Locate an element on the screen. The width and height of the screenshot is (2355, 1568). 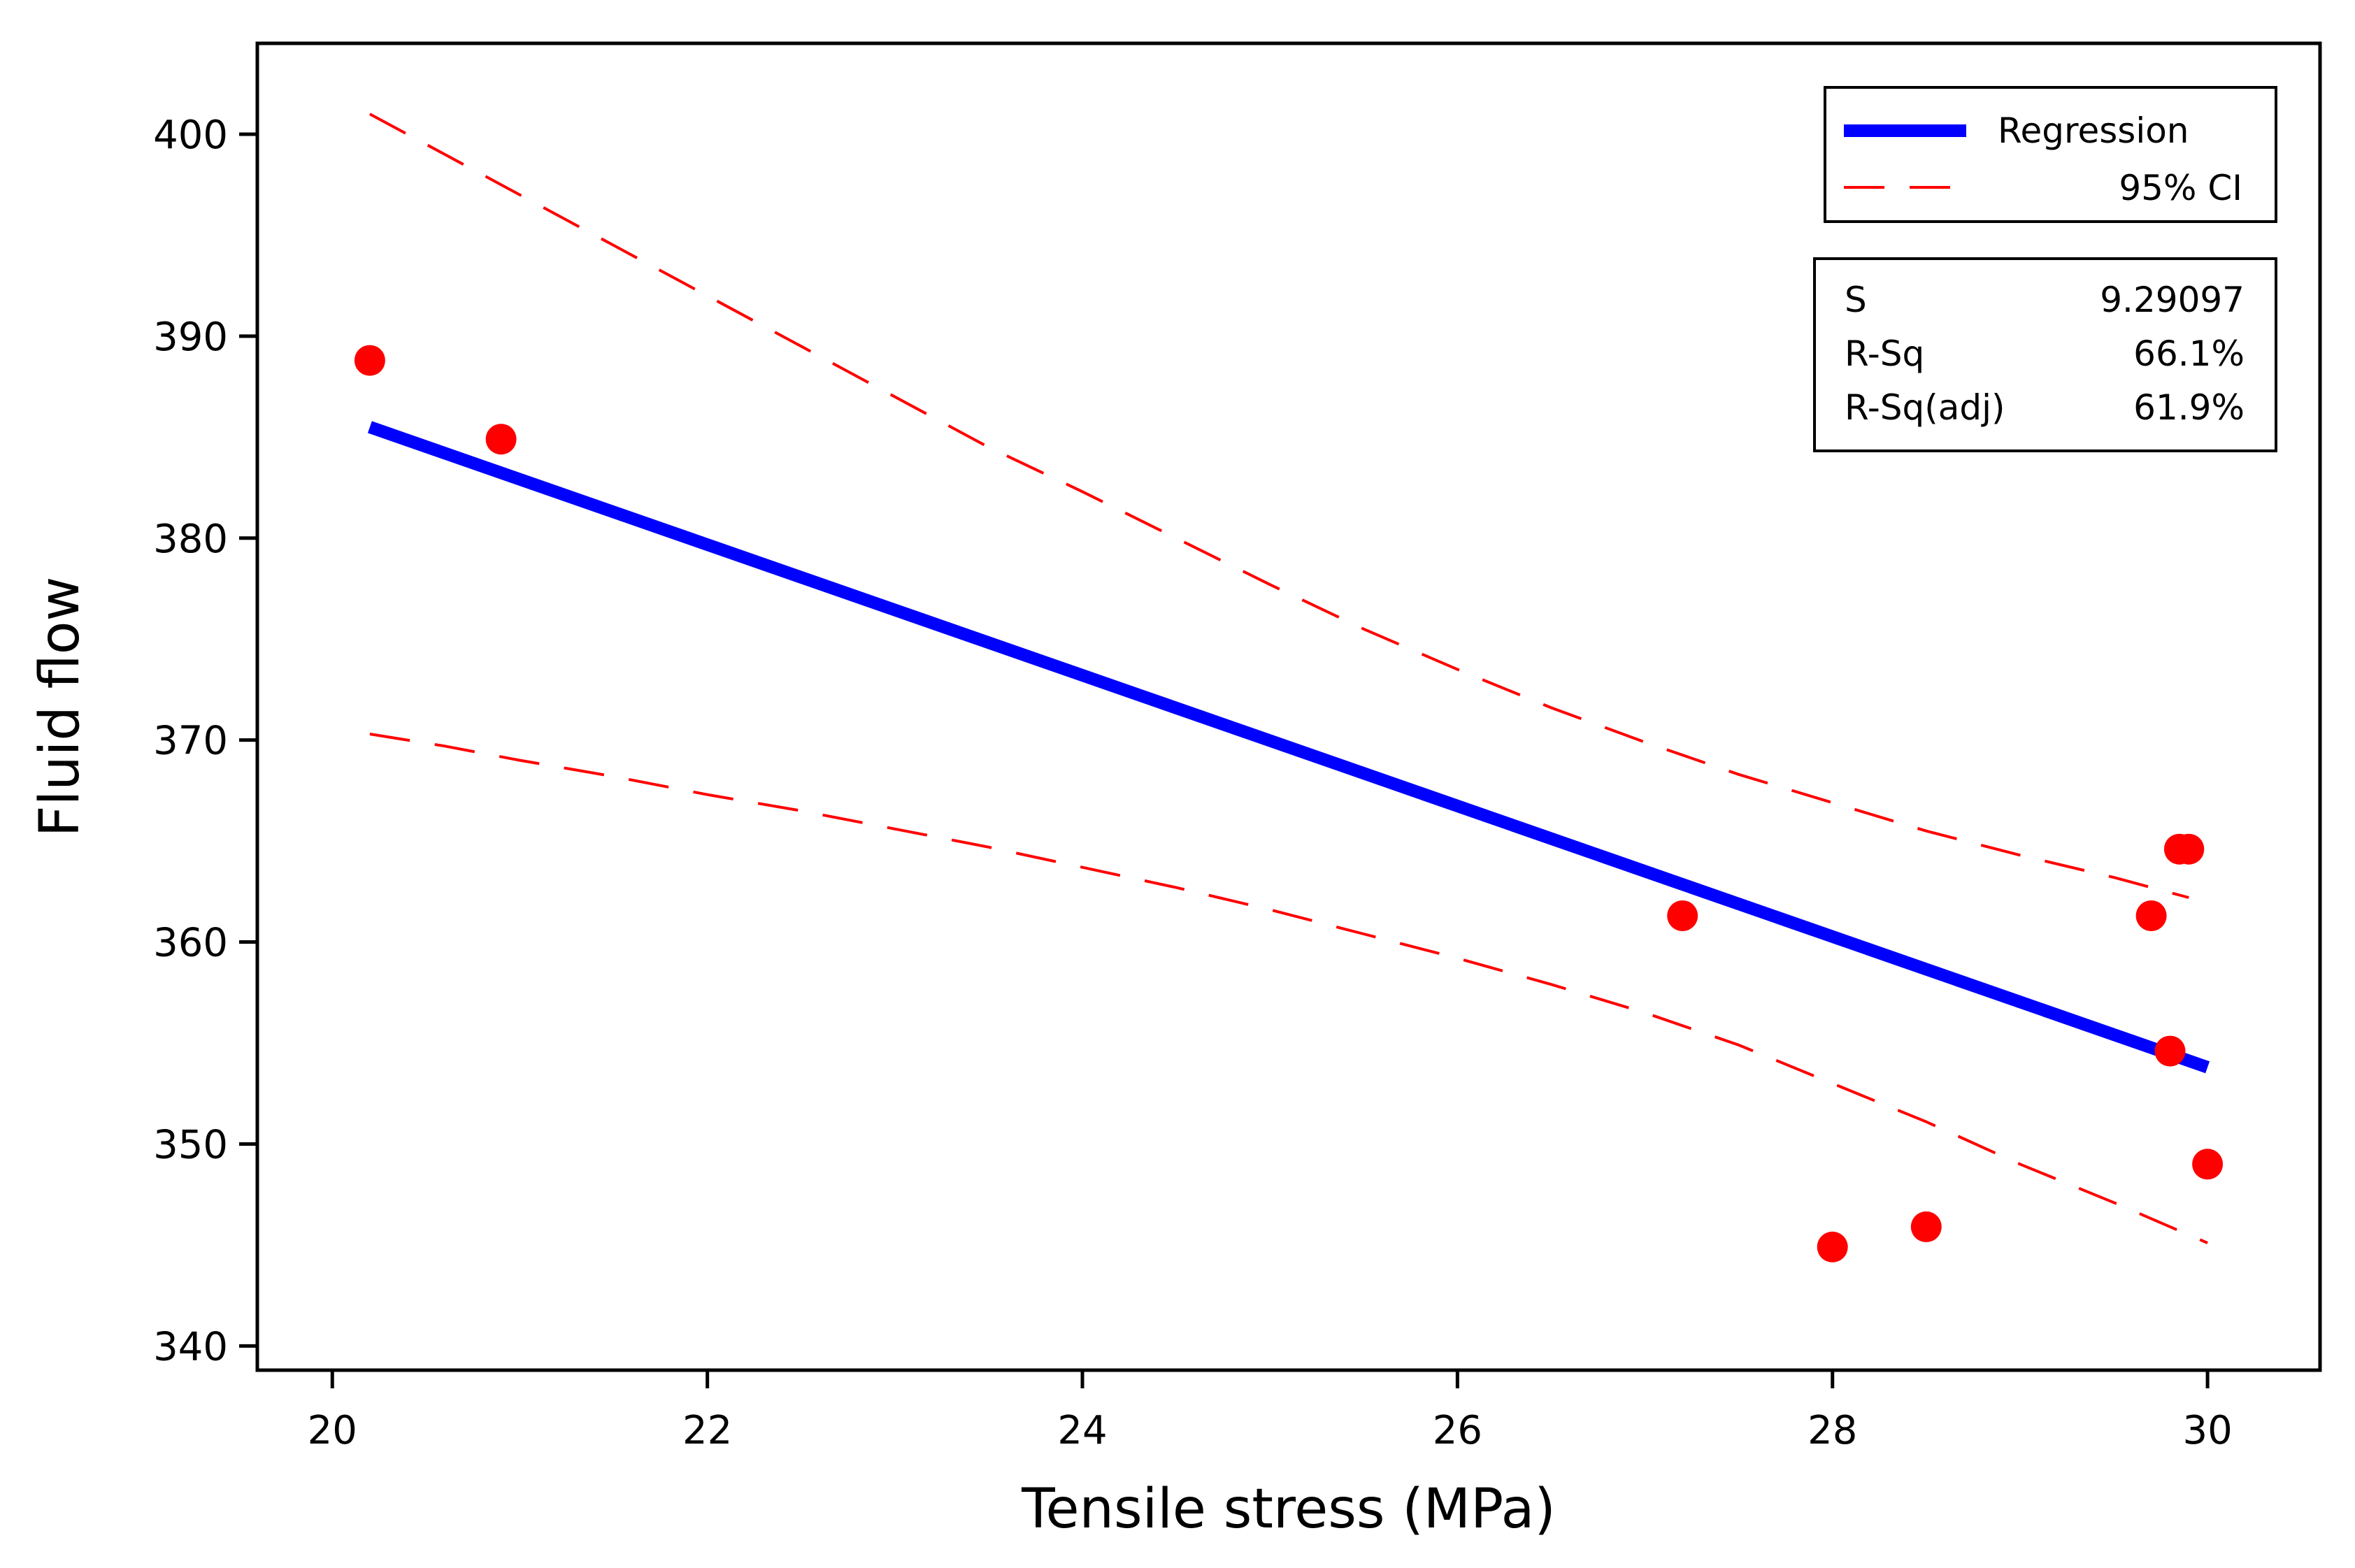
legend: Regression 95% CI is located at coordinates (2050, 154).